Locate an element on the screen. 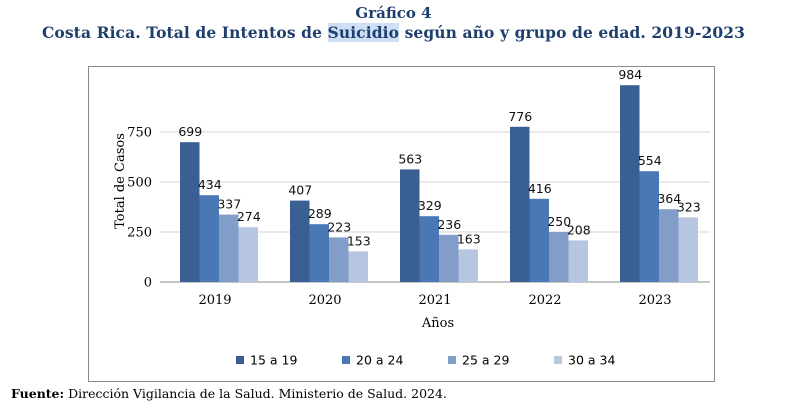 The height and width of the screenshot is (411, 787). y-tick-label: 0 is located at coordinates (148, 283).